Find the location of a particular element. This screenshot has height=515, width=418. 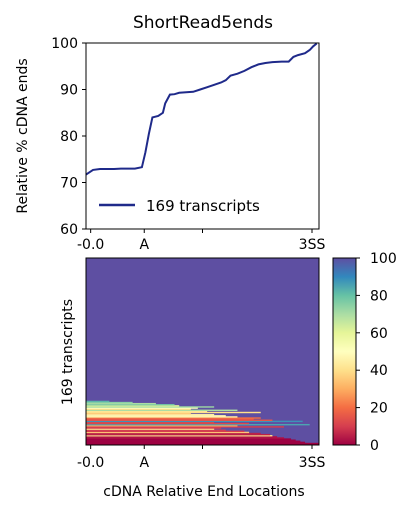

colorbar-gradient is located at coordinates (344, 351).